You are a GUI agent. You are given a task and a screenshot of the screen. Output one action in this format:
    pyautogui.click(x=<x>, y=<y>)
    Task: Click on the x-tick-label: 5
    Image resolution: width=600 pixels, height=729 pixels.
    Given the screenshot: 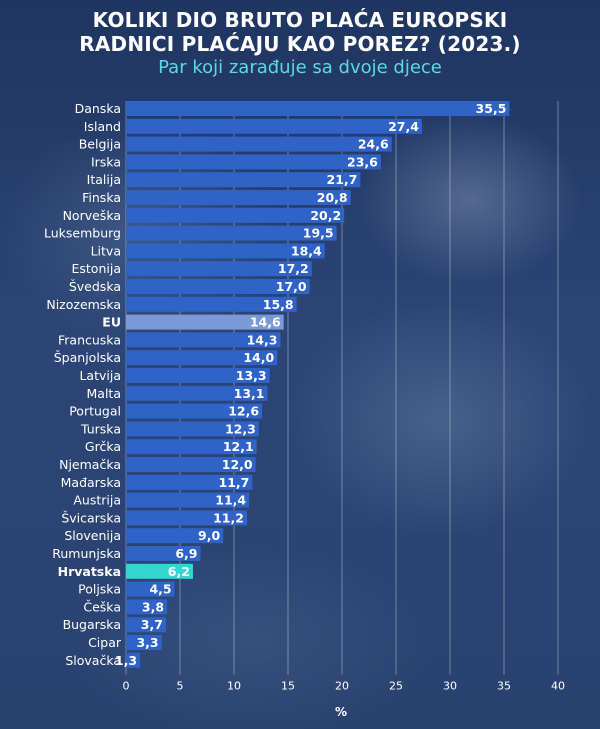 What is the action you would take?
    pyautogui.click(x=180, y=686)
    